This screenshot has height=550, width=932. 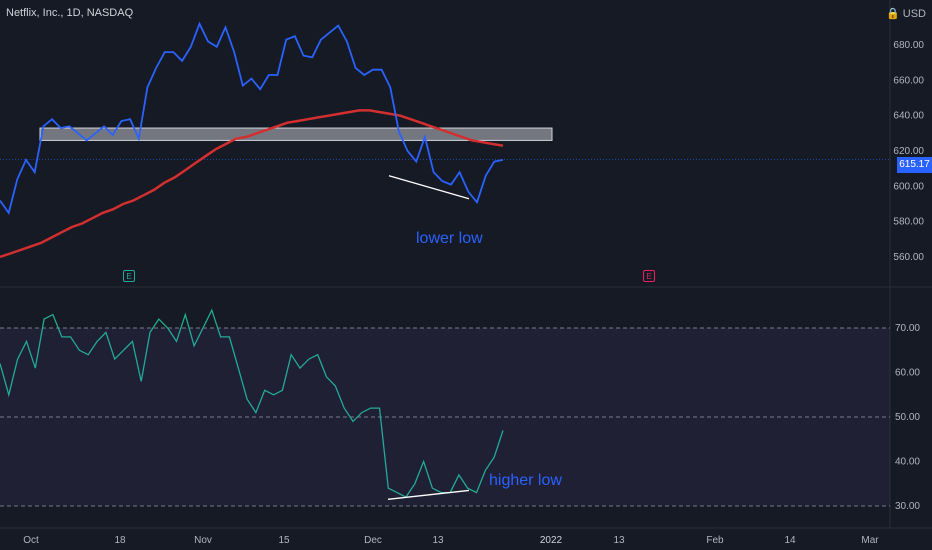 What do you see at coordinates (914, 14) in the screenshot?
I see `currency-text: USD` at bounding box center [914, 14].